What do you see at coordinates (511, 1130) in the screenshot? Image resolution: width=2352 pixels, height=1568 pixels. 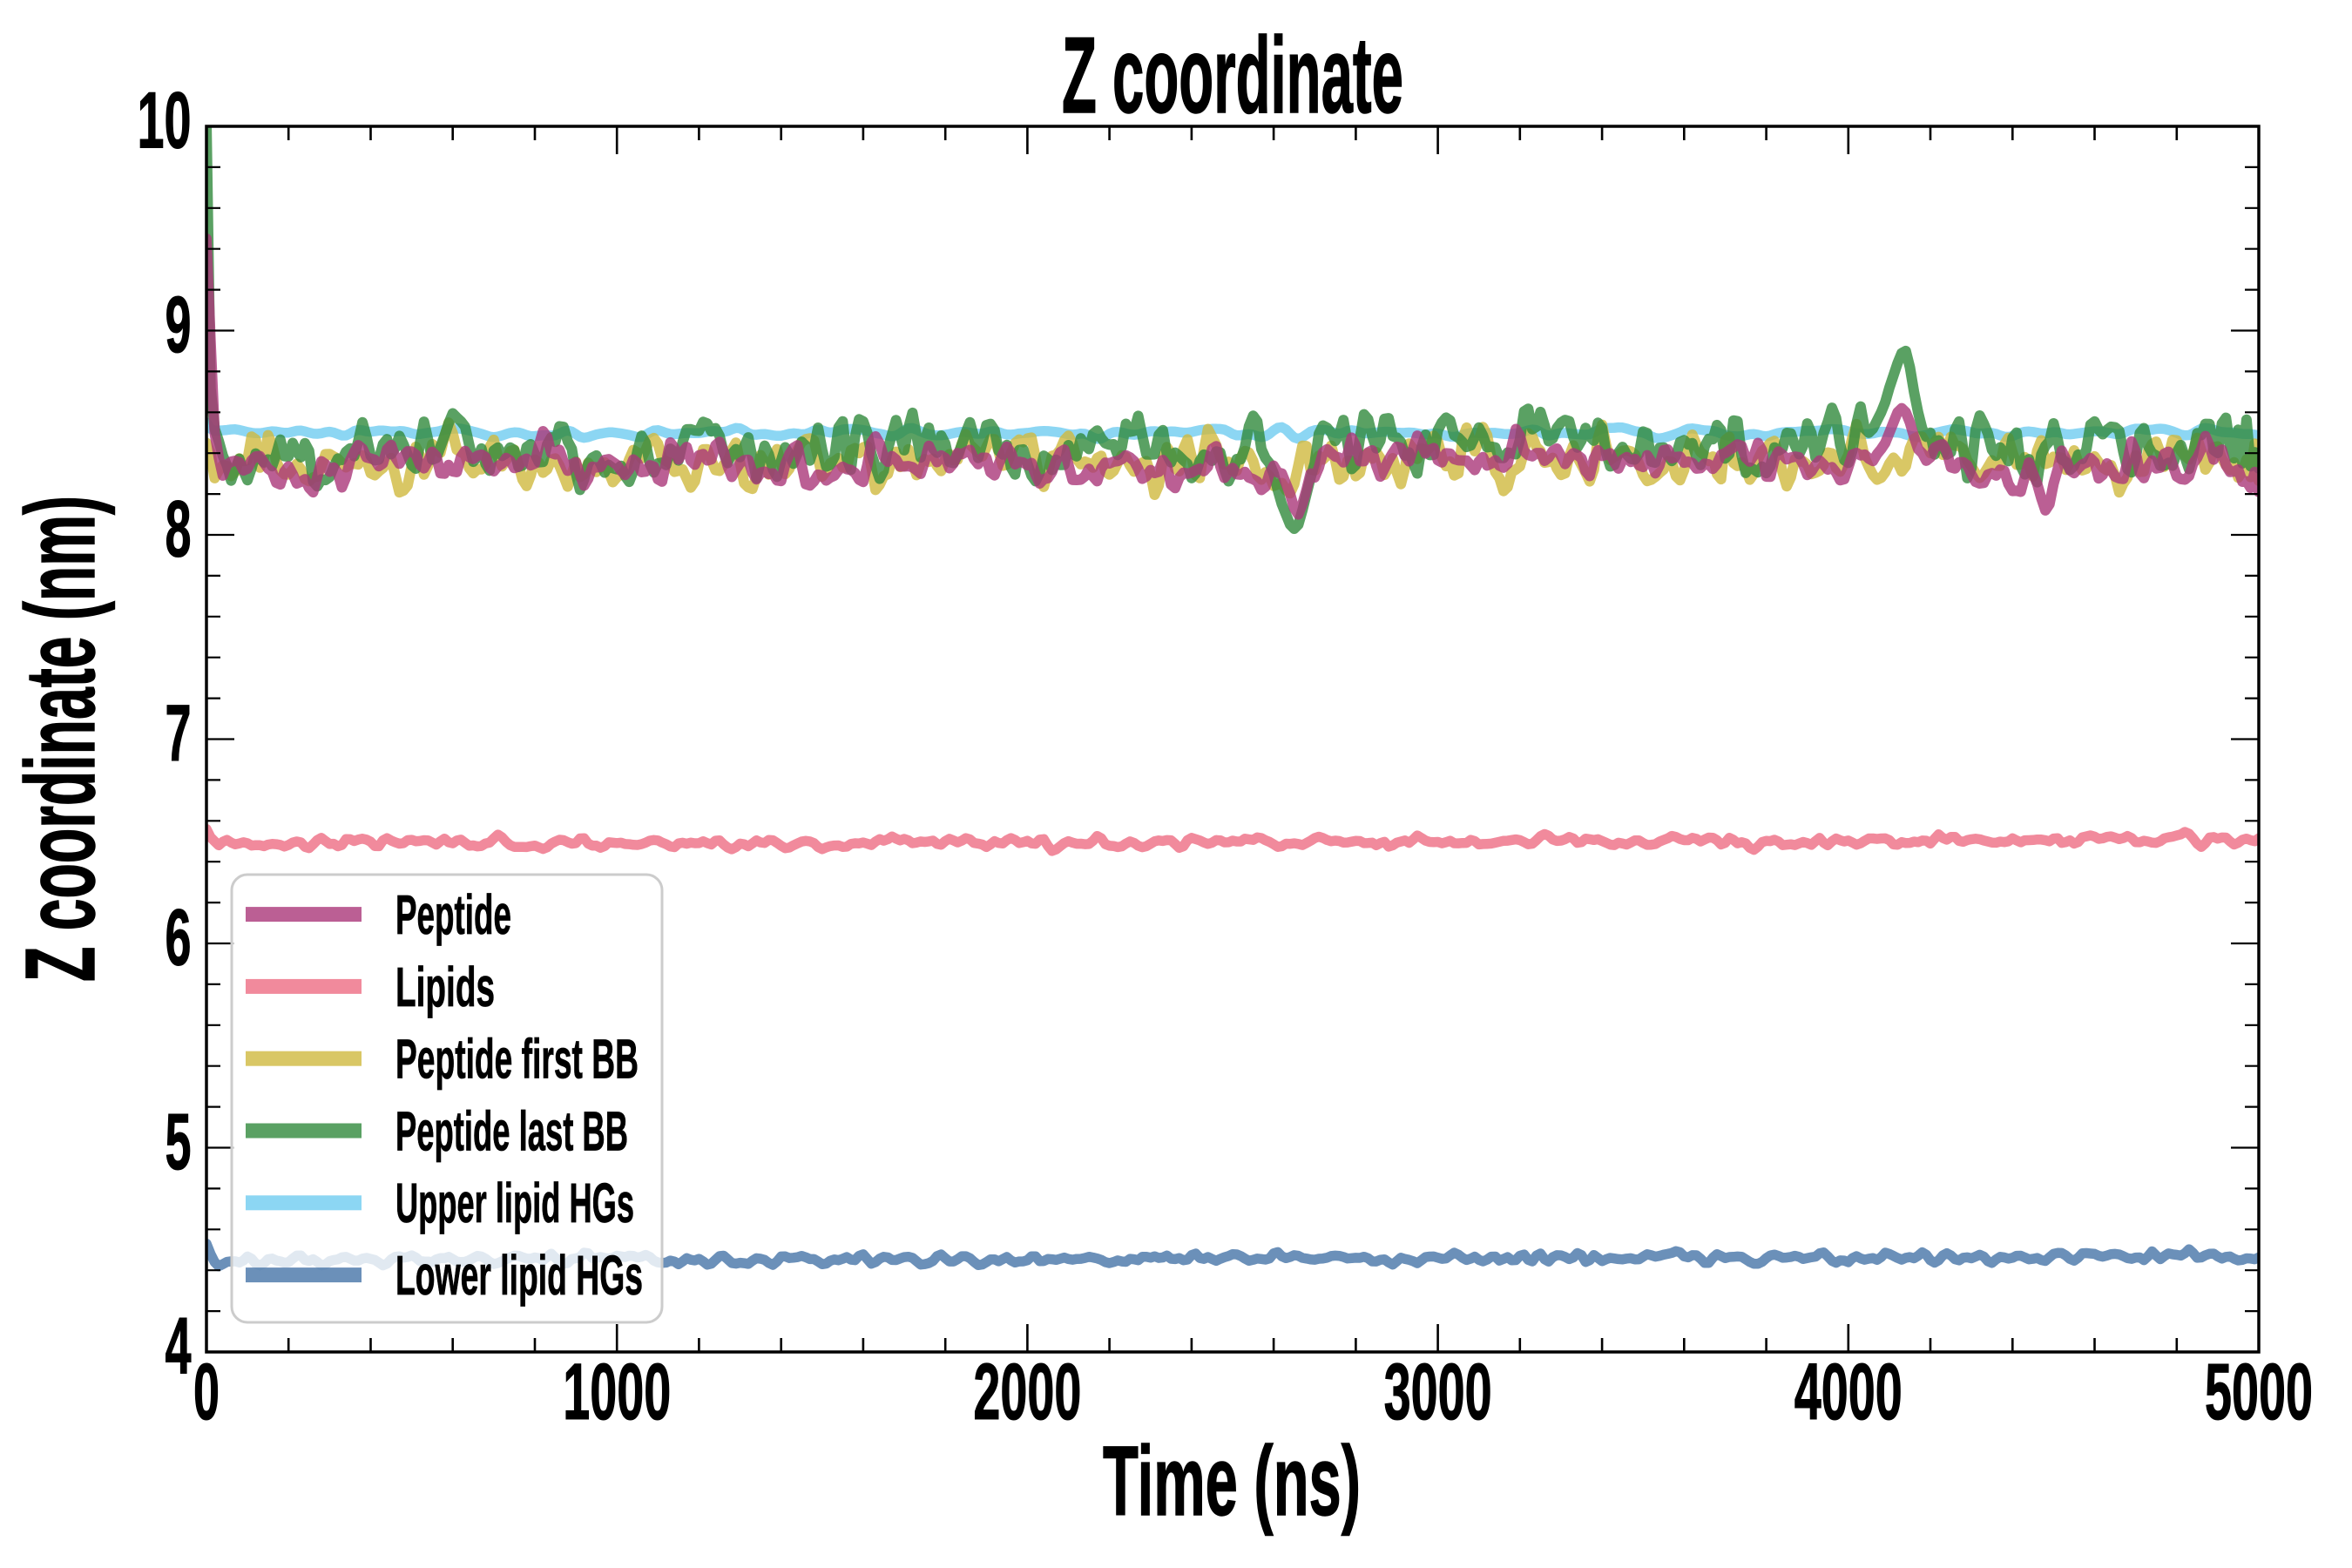 I see `svg-text: Peptide last BB` at bounding box center [511, 1130].